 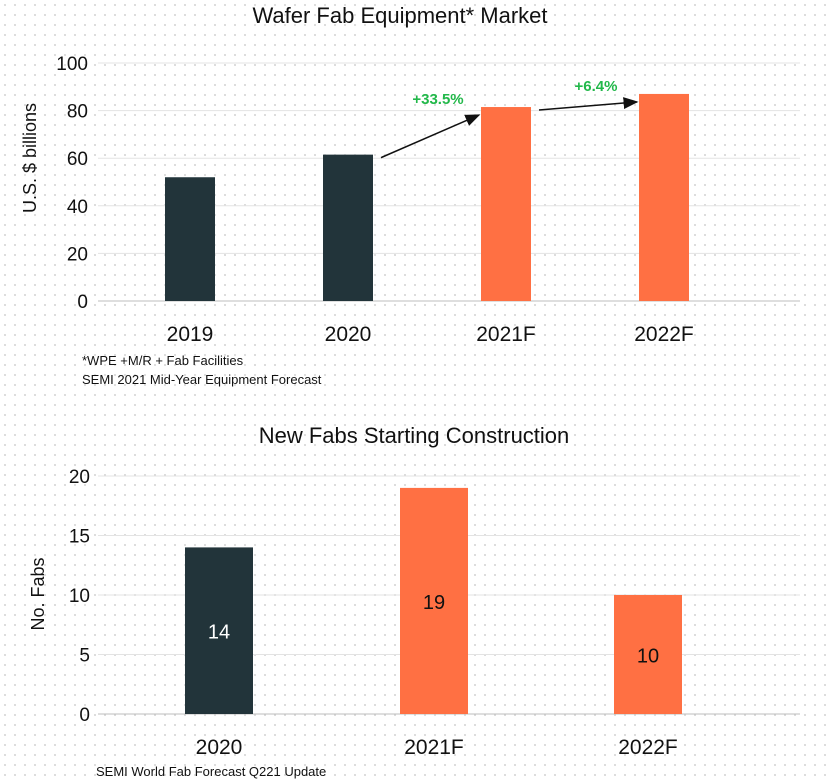 What do you see at coordinates (82, 302) in the screenshot?
I see `chart1-y-tick-label: 0` at bounding box center [82, 302].